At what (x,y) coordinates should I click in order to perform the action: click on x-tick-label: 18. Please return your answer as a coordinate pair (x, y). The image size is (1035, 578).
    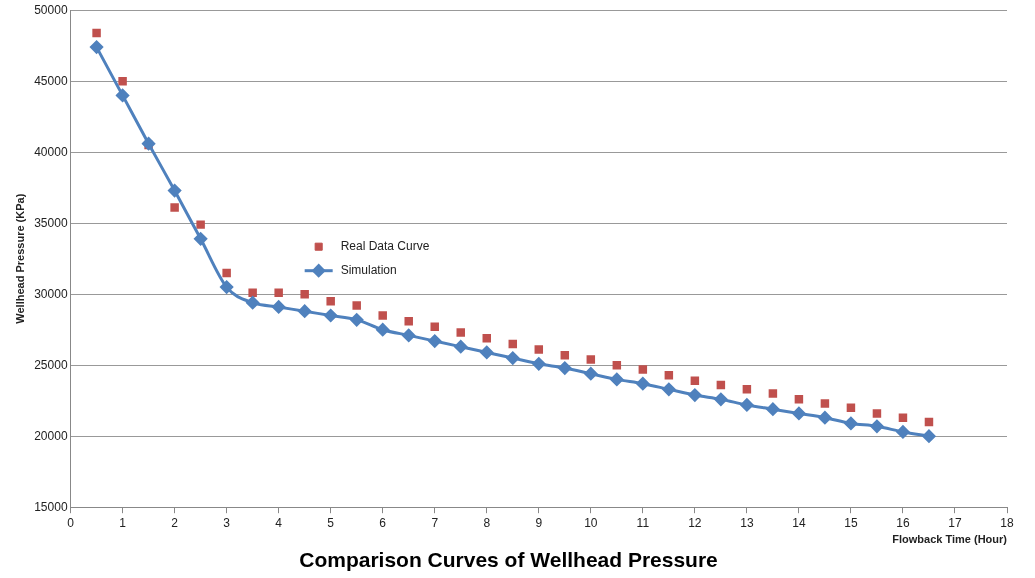
    Looking at the image, I should click on (1007, 522).